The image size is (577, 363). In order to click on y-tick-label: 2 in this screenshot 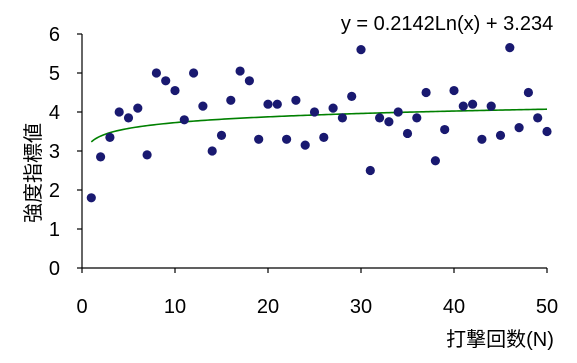, I will do `click(54, 191)`.